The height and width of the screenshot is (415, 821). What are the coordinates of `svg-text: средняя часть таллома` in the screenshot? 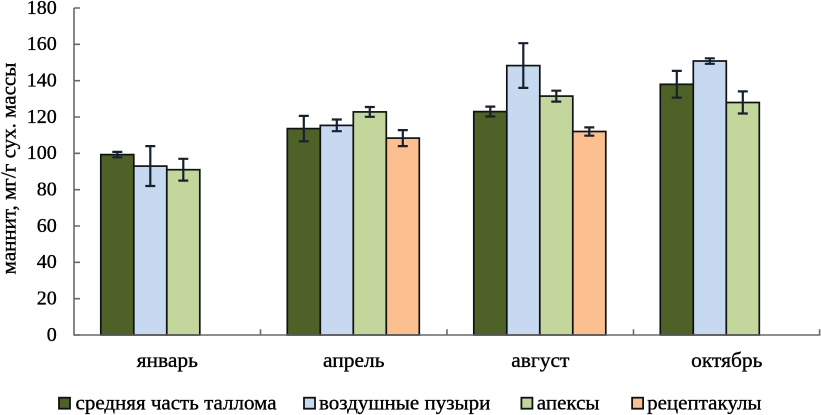 It's located at (177, 403).